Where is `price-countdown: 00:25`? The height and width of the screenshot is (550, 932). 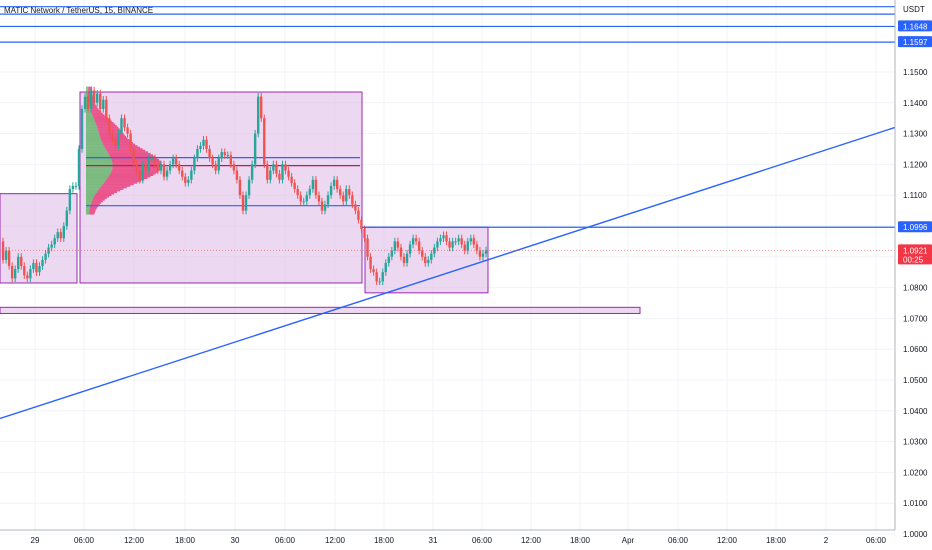
price-countdown: 00:25 is located at coordinates (913, 259).